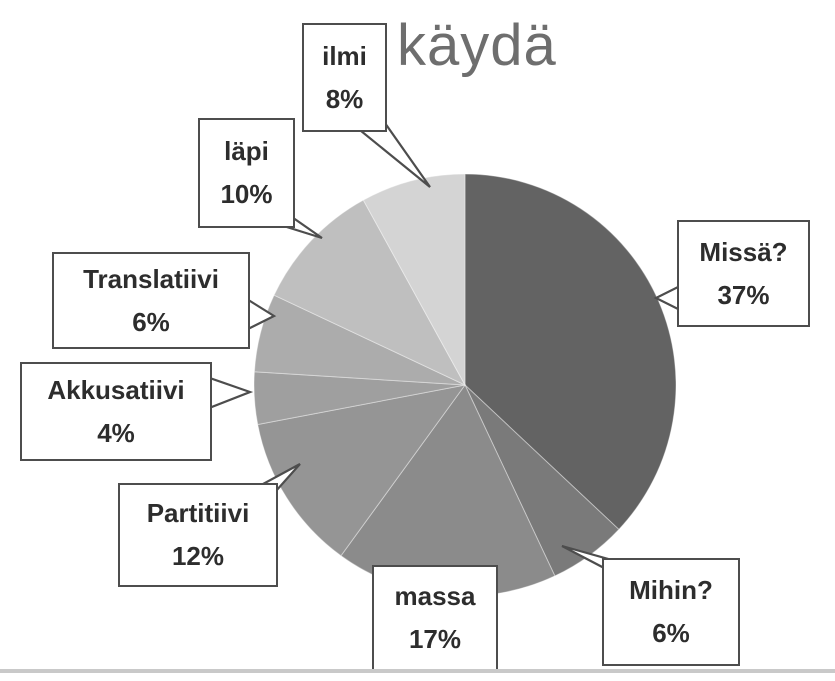 Image resolution: width=835 pixels, height=681 pixels. Describe the element at coordinates (359, 340) in the screenshot. I see `pie-slice-translatiivi` at that location.